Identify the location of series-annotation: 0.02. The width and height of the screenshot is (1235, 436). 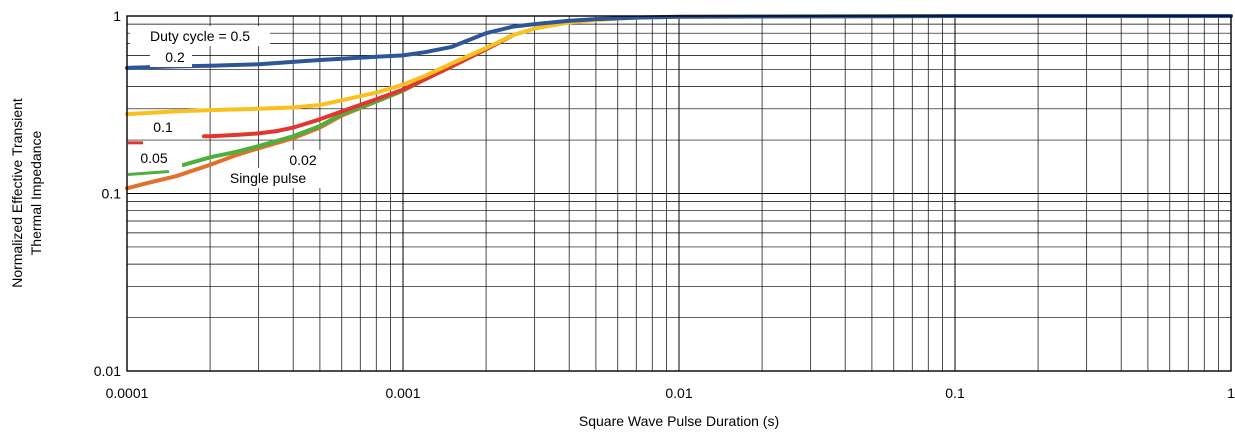
(302, 160).